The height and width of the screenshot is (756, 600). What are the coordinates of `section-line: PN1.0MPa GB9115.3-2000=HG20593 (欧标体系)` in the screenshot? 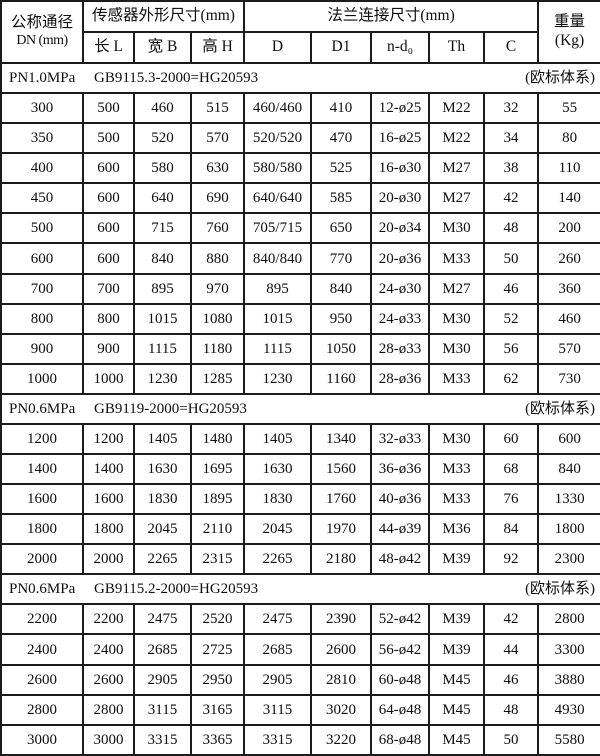 It's located at (301, 78).